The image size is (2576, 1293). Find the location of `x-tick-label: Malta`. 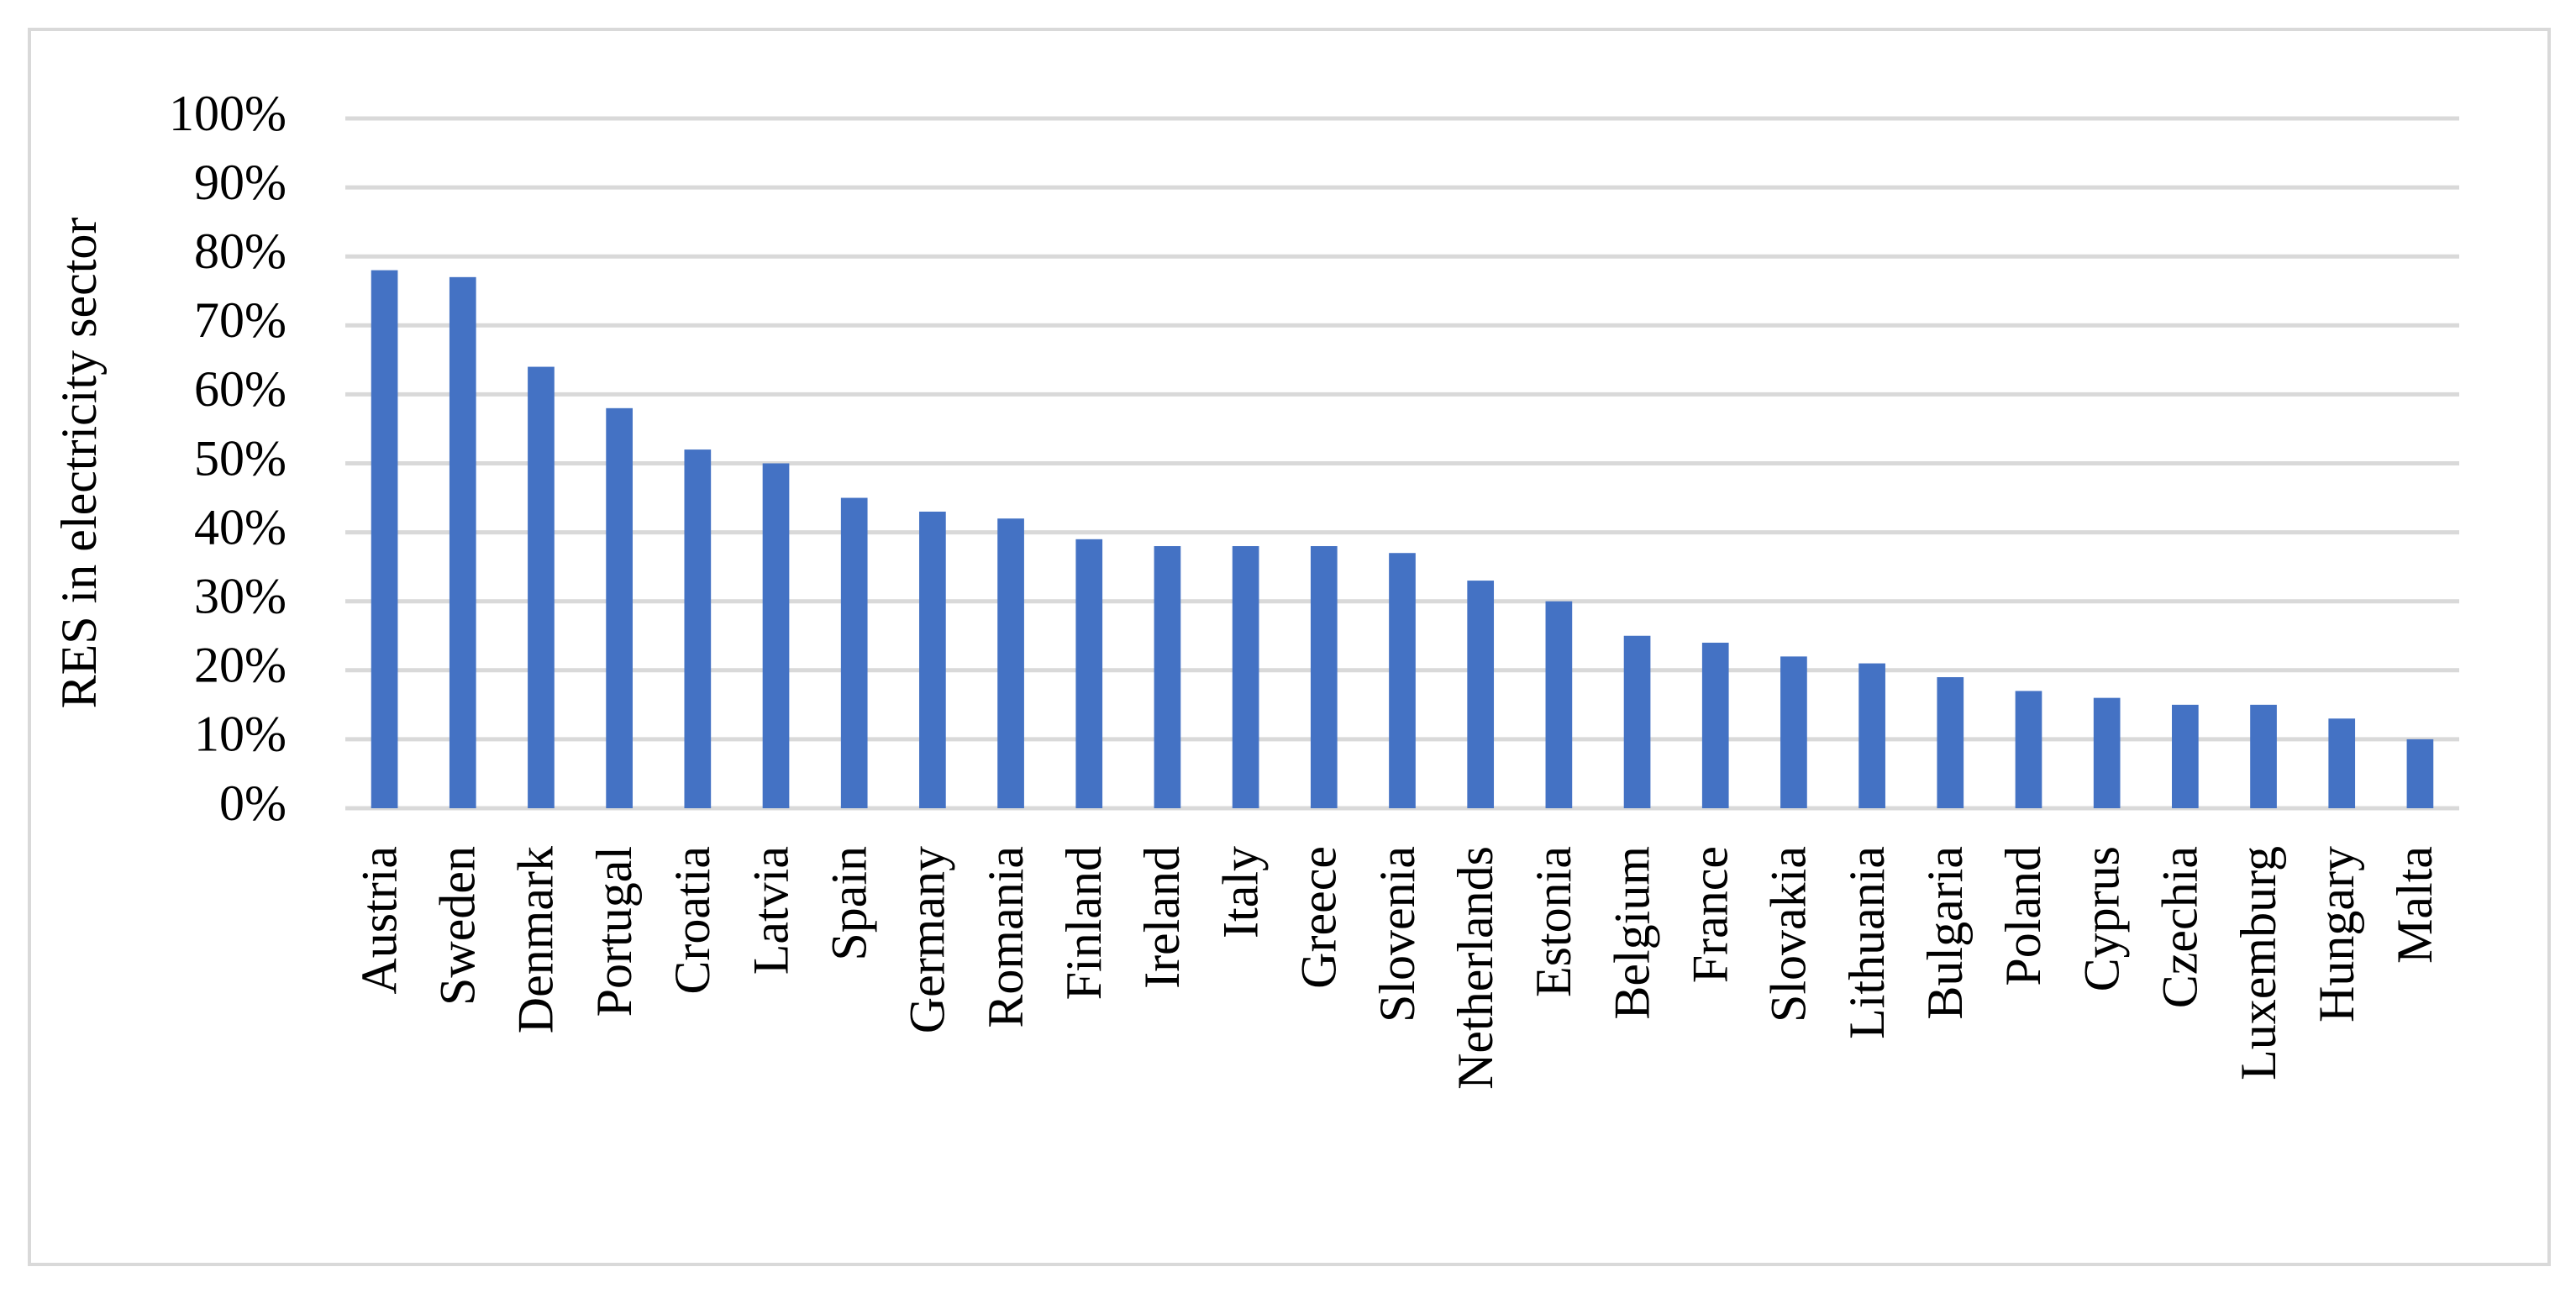

x-tick-label: Malta is located at coordinates (2414, 905).